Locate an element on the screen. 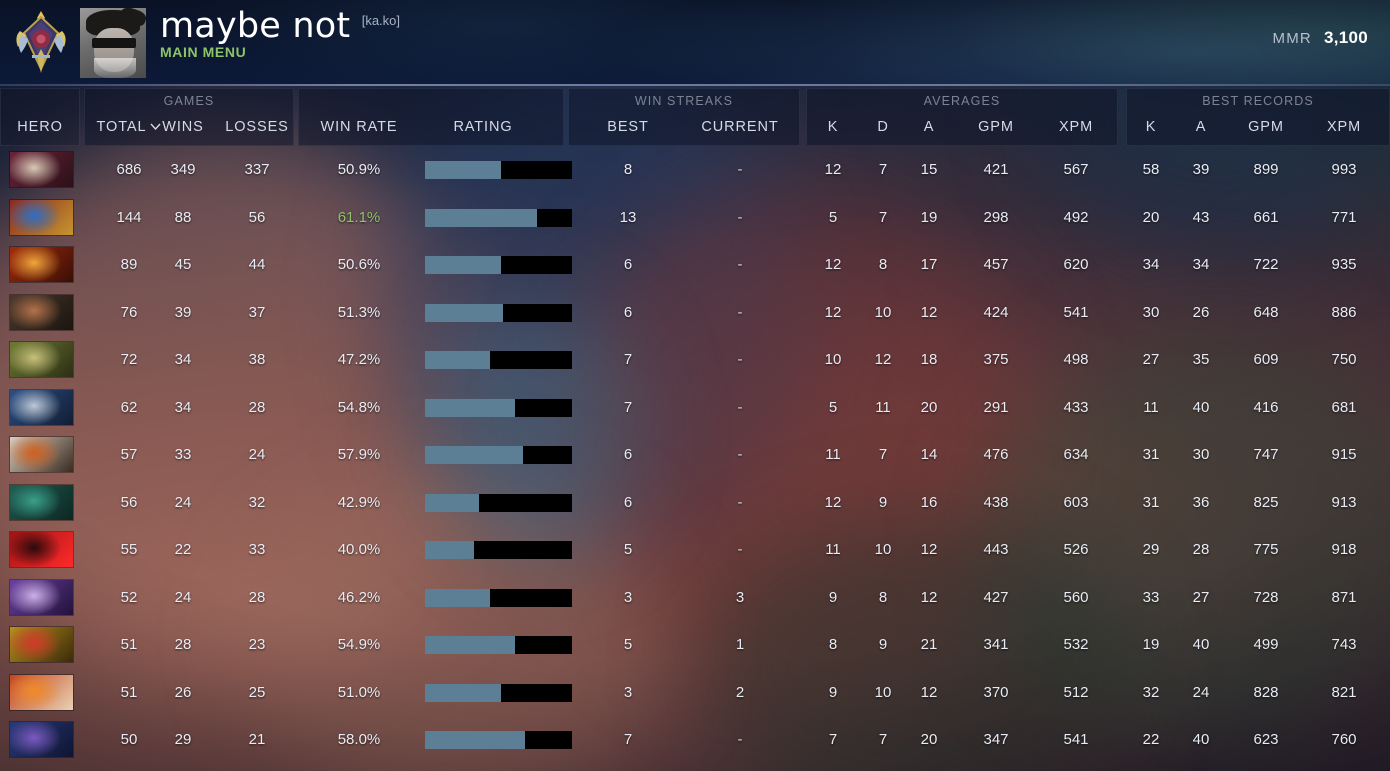  wins-cell: 24 is located at coordinates (183, 502).